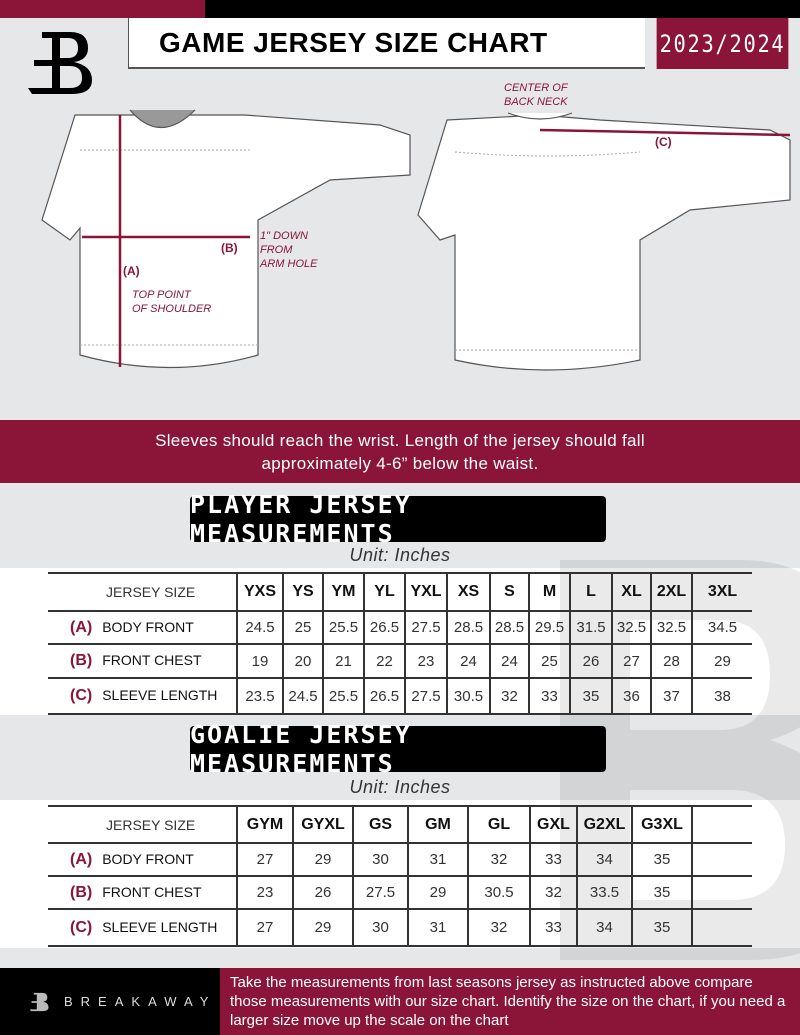  Describe the element at coordinates (398, 519) in the screenshot. I see `player-section-title: PLAYER JERSEY MEASUREMENTS` at that location.